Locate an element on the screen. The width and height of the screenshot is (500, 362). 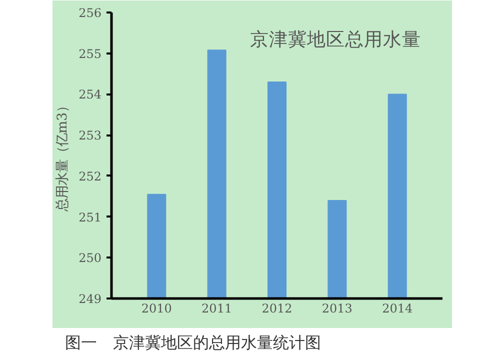
x-tick-label: 2014 is located at coordinates (397, 309).